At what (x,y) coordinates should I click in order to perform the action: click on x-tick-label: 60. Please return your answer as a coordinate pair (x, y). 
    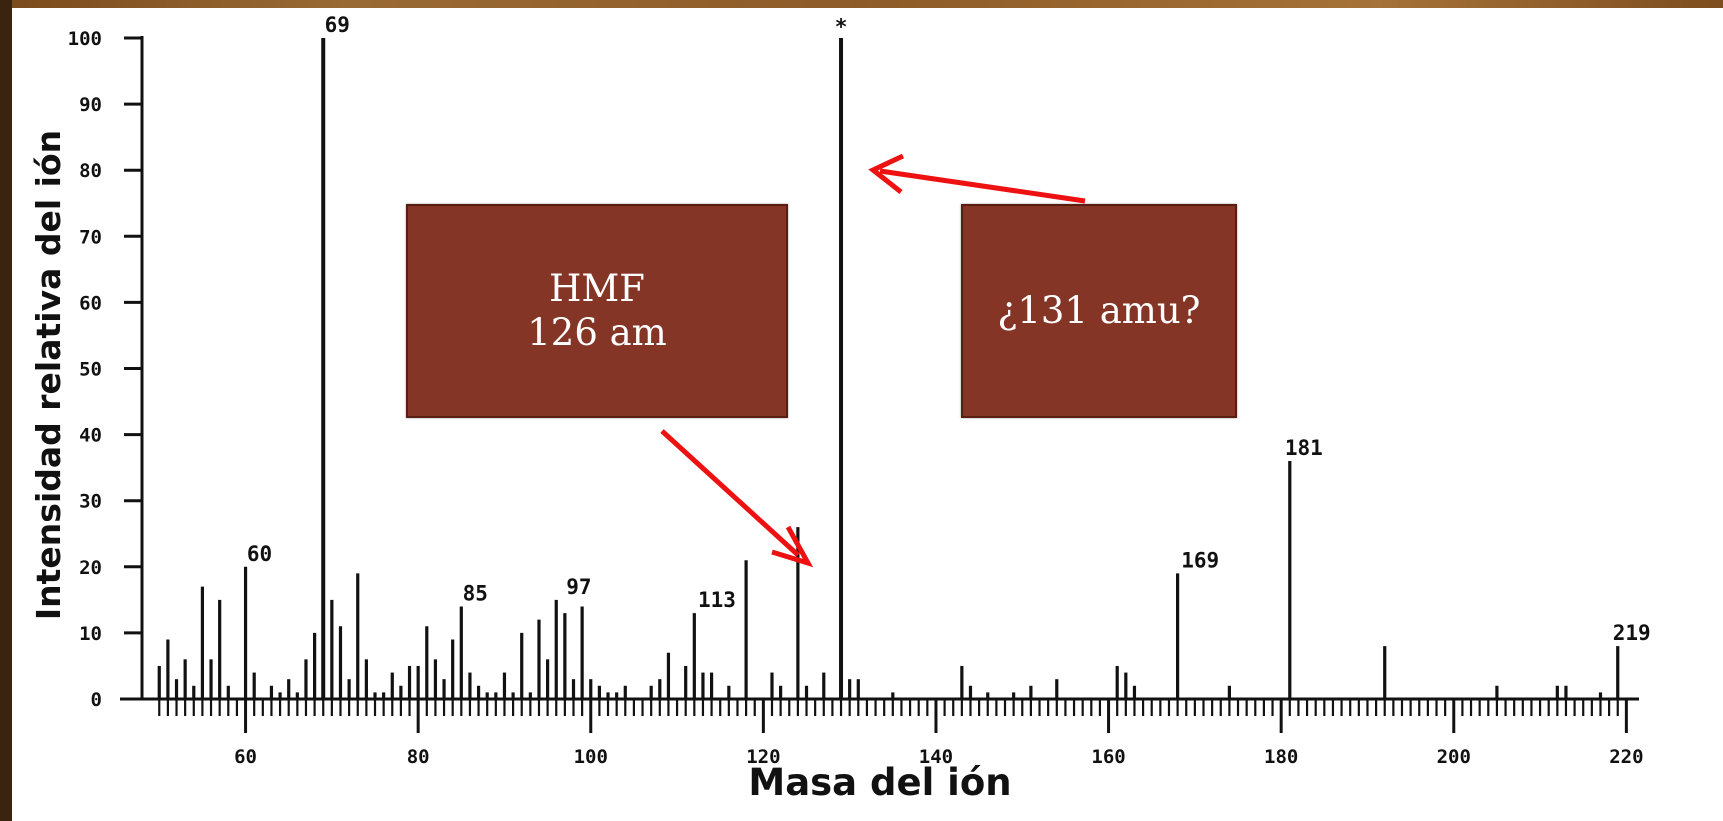
    Looking at the image, I should click on (245, 757).